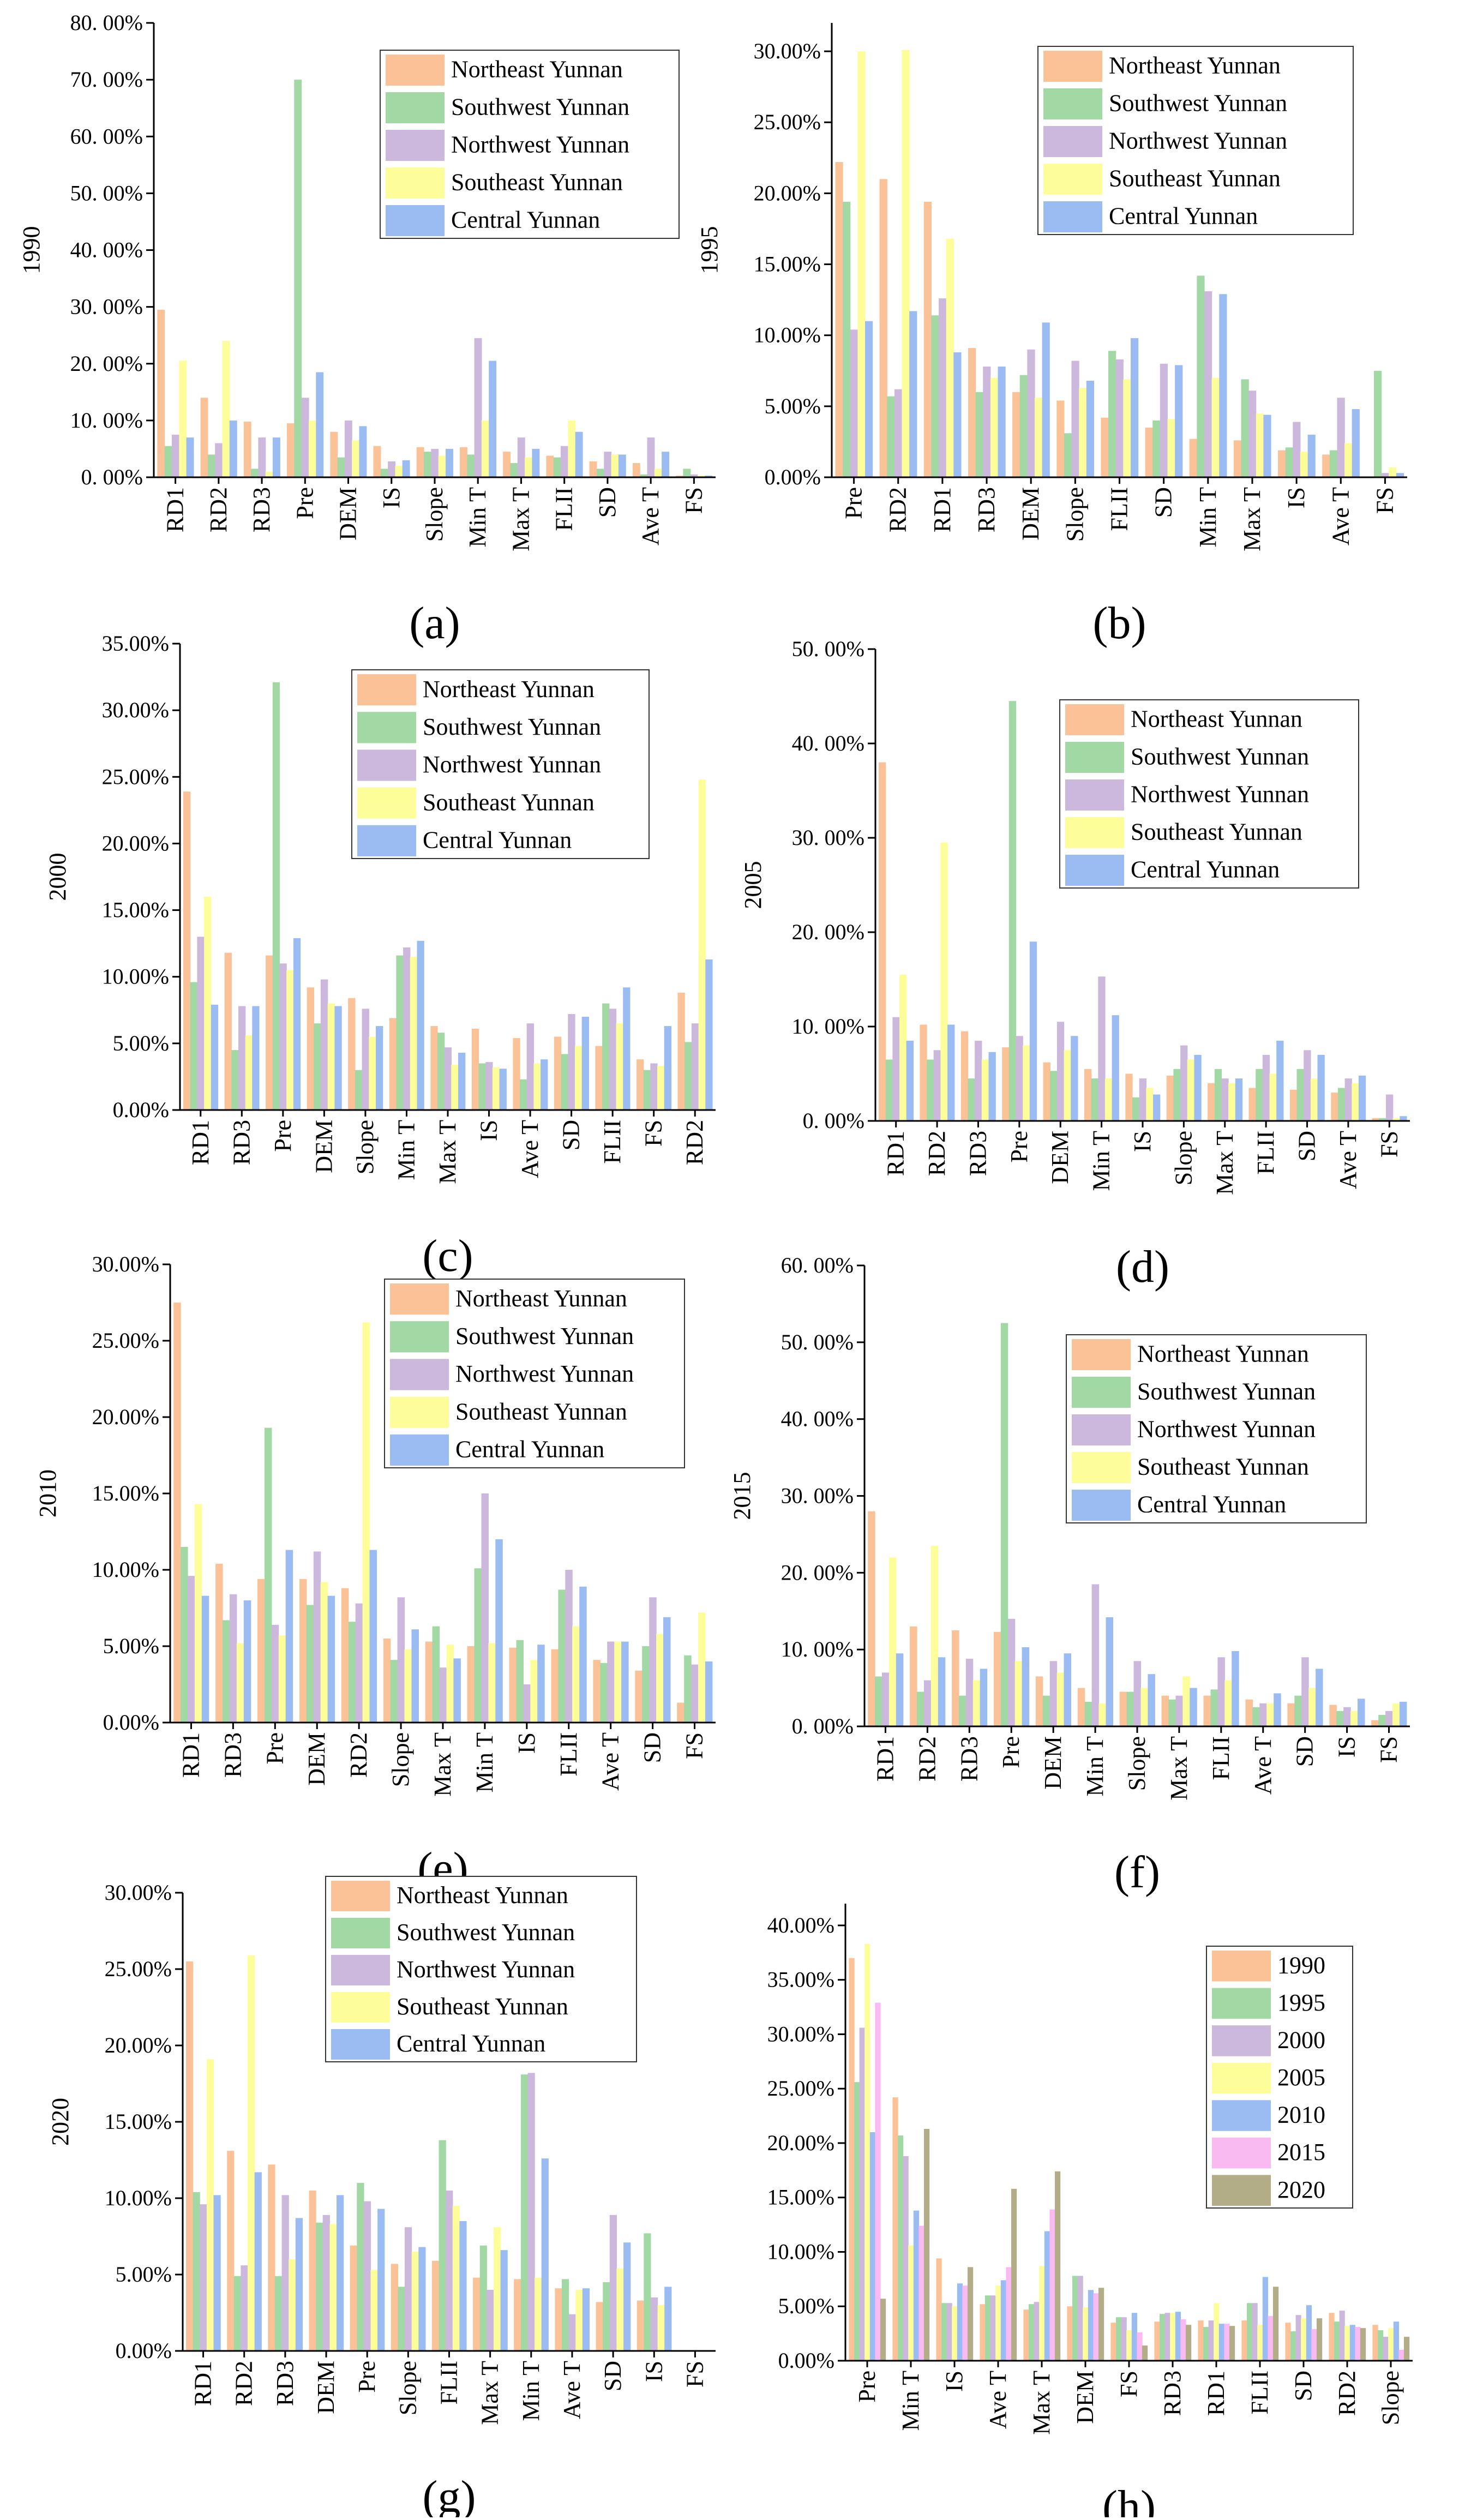  What do you see at coordinates (927, 1758) in the screenshot?
I see `x-tick-label: RD2` at bounding box center [927, 1758].